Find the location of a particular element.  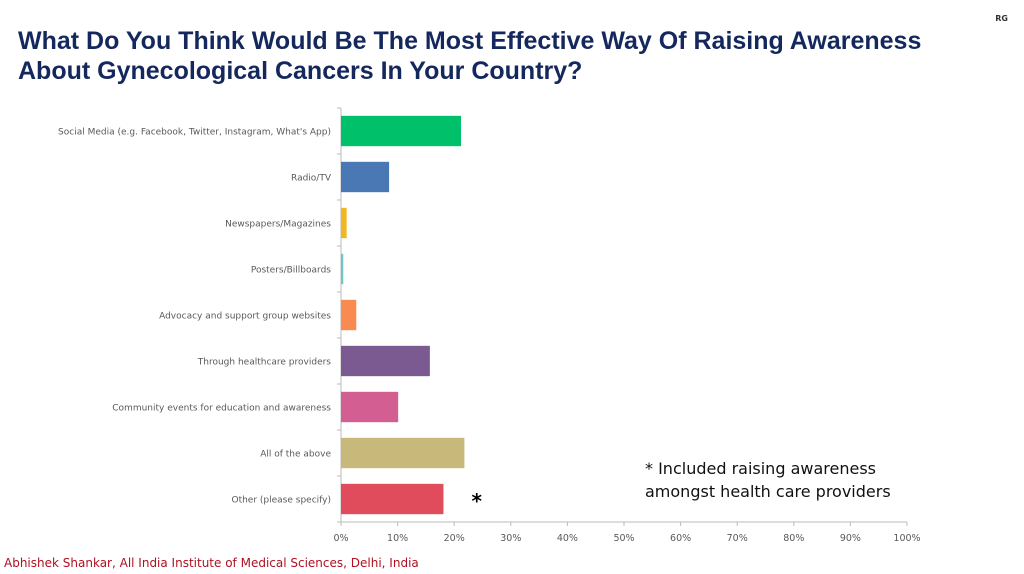

x-tick-label: 100% is located at coordinates (906, 538).